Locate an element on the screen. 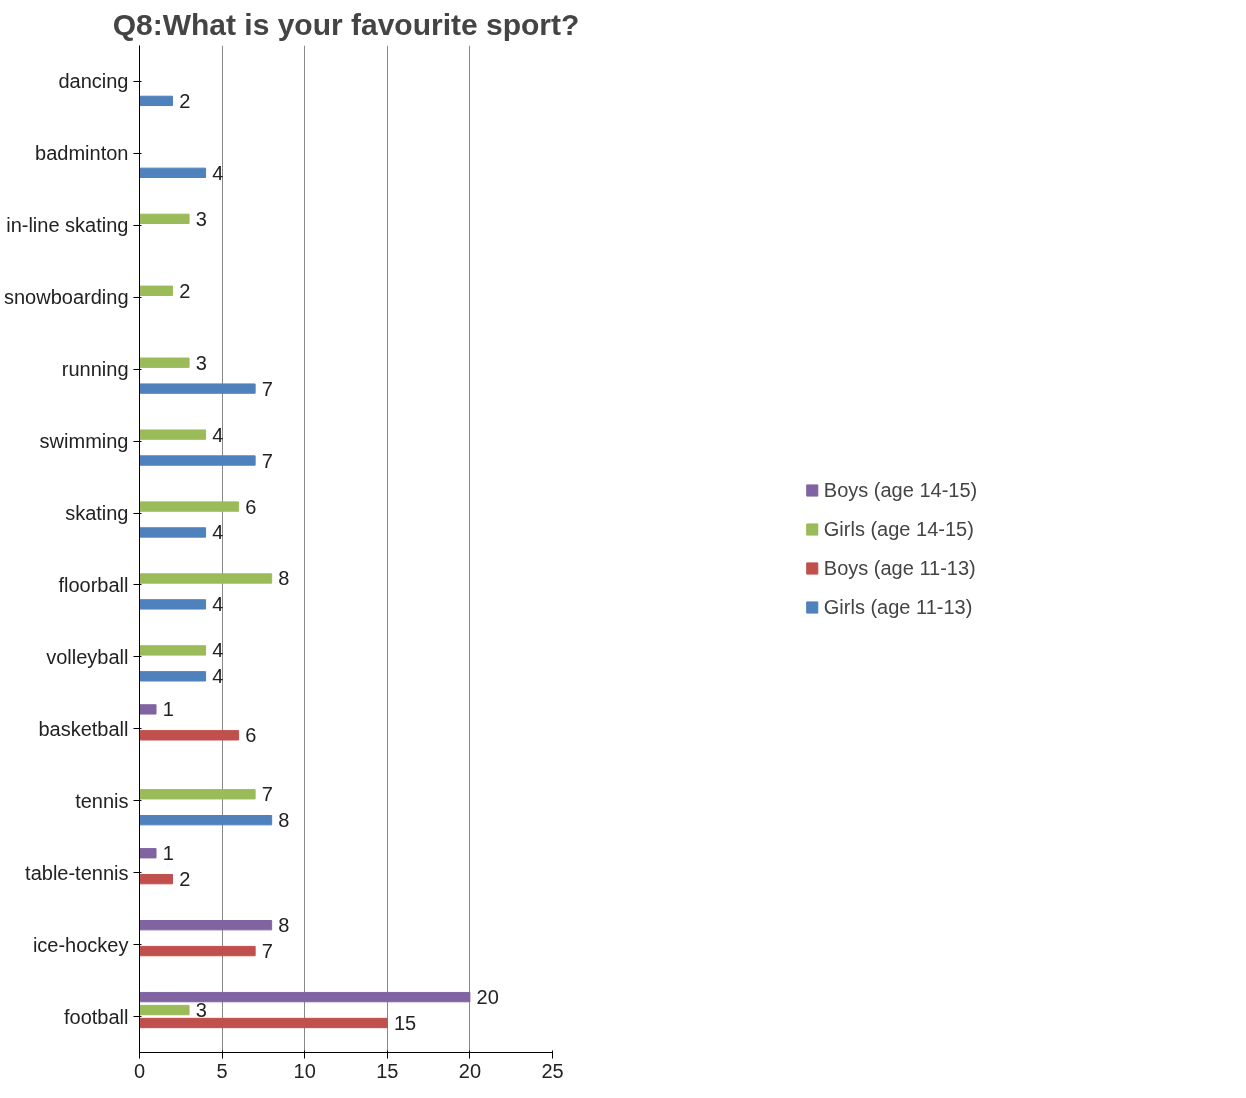  y-tick-label: snowboarding is located at coordinates (66, 297).